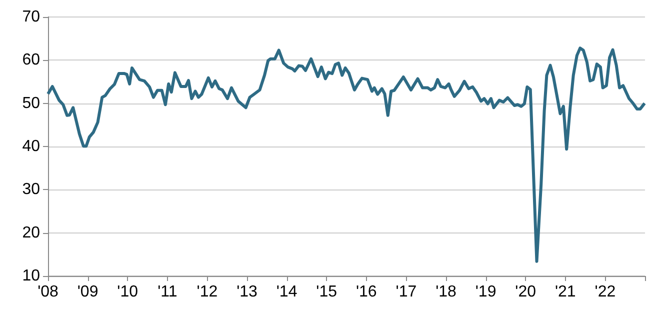  What do you see at coordinates (87, 292) in the screenshot?
I see `x-tick-label: '09` at bounding box center [87, 292].